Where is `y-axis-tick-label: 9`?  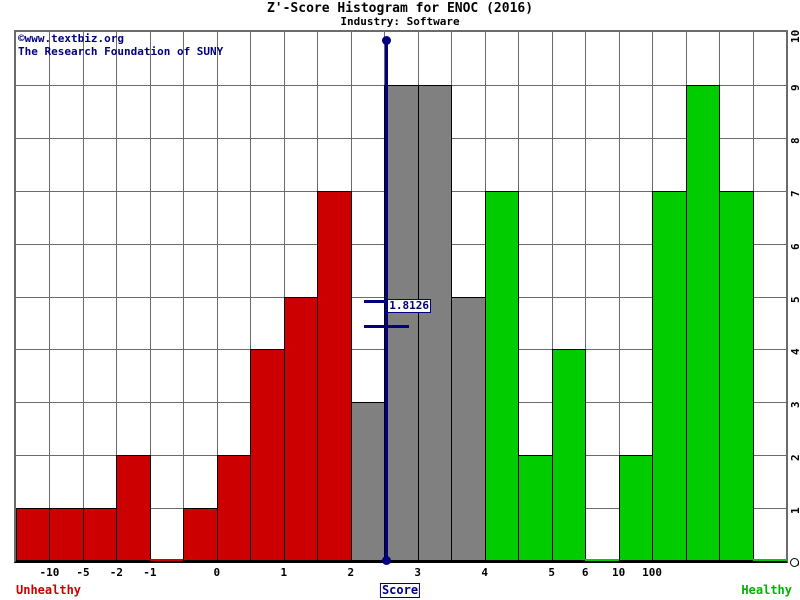 y-axis-tick-label: 9 is located at coordinates (794, 87).